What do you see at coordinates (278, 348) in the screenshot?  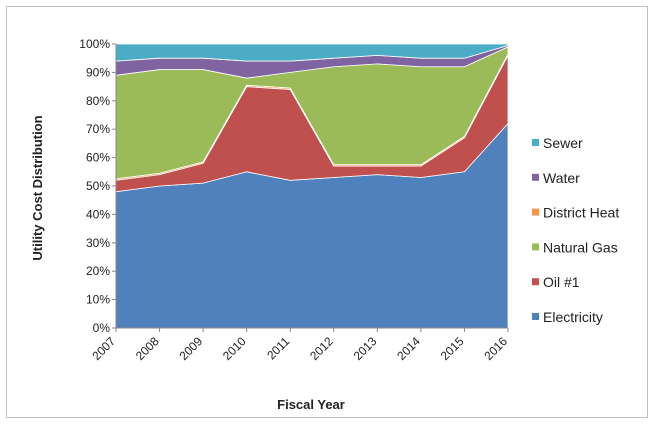 I see `x-tick-label: 2011` at bounding box center [278, 348].